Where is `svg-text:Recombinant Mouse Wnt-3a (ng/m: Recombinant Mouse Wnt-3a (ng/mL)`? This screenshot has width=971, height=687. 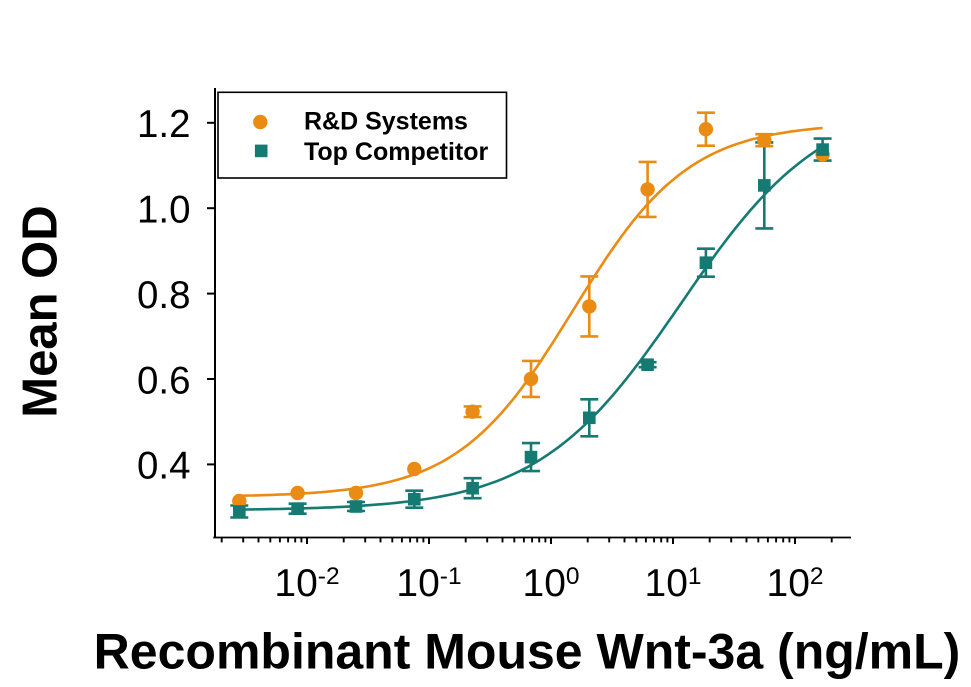
svg-text:Recombinant Mouse Wnt-3a (ng/m: Recombinant Mouse Wnt-3a (ng/mL) is located at coordinates (527, 652).